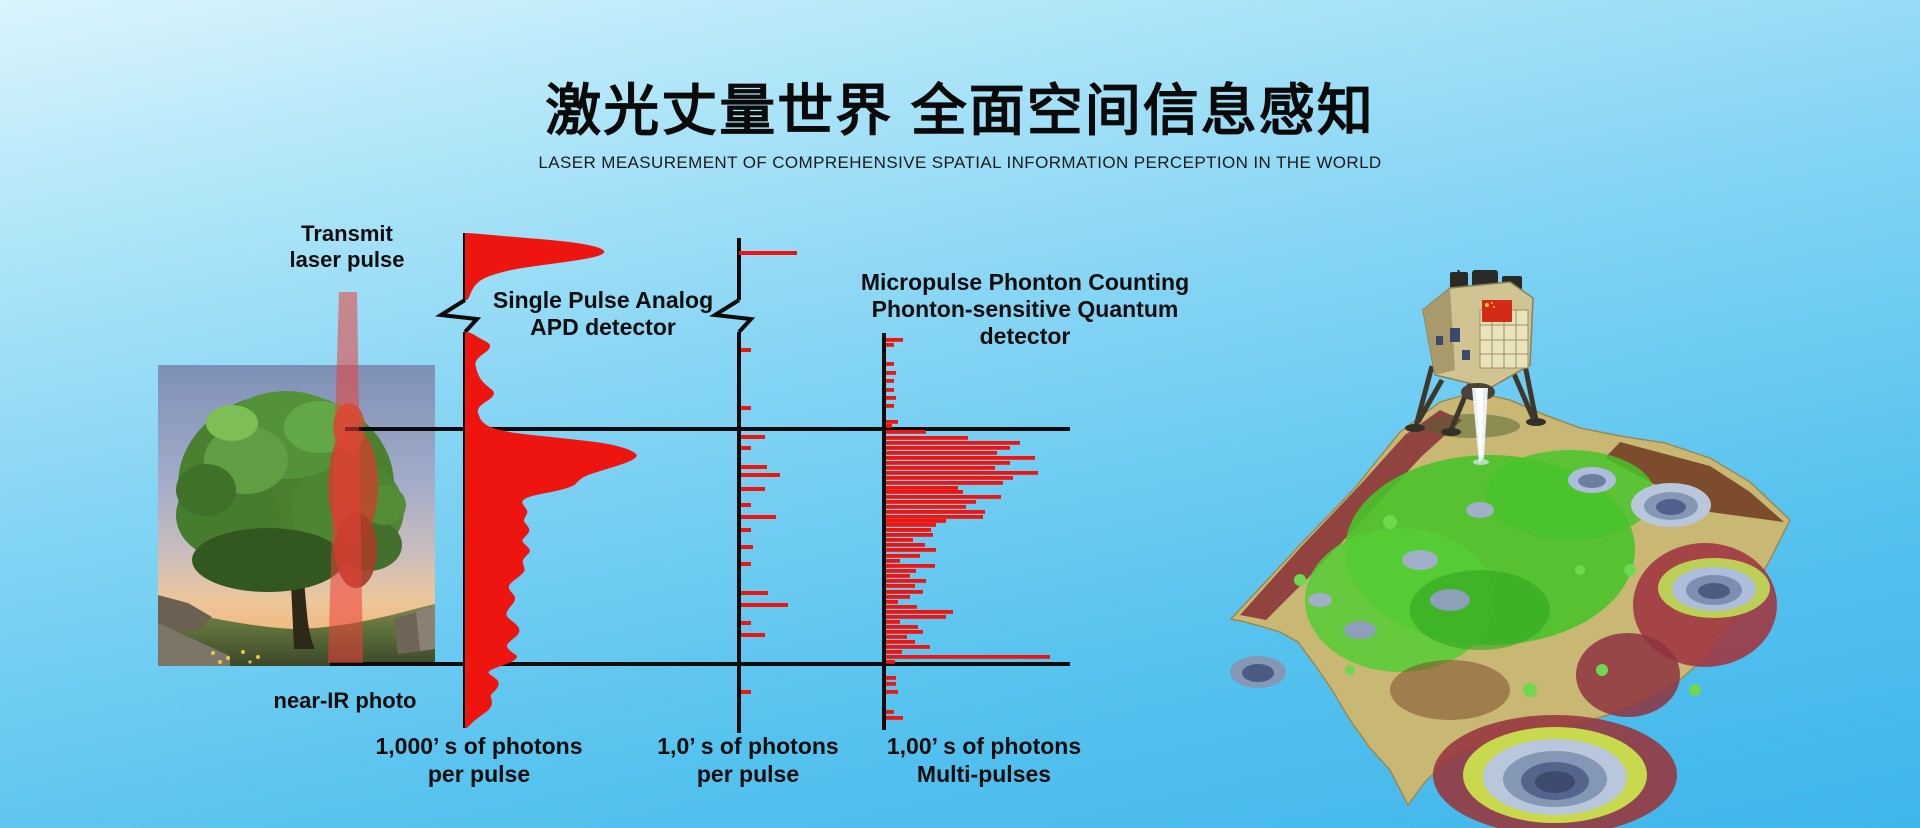 Image resolution: width=1920 pixels, height=828 pixels. Describe the element at coordinates (479, 760) in the screenshot. I see `apd-footer-label: 1,000’ s of photons per pulse` at that location.